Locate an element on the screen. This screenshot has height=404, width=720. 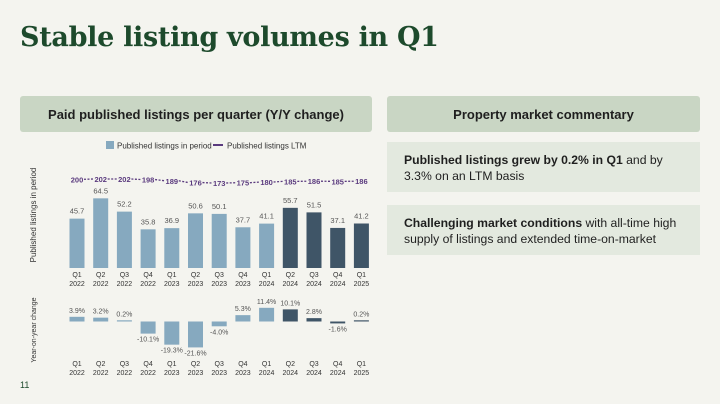
bar-value-label: 37.7 is located at coordinates (243, 219).